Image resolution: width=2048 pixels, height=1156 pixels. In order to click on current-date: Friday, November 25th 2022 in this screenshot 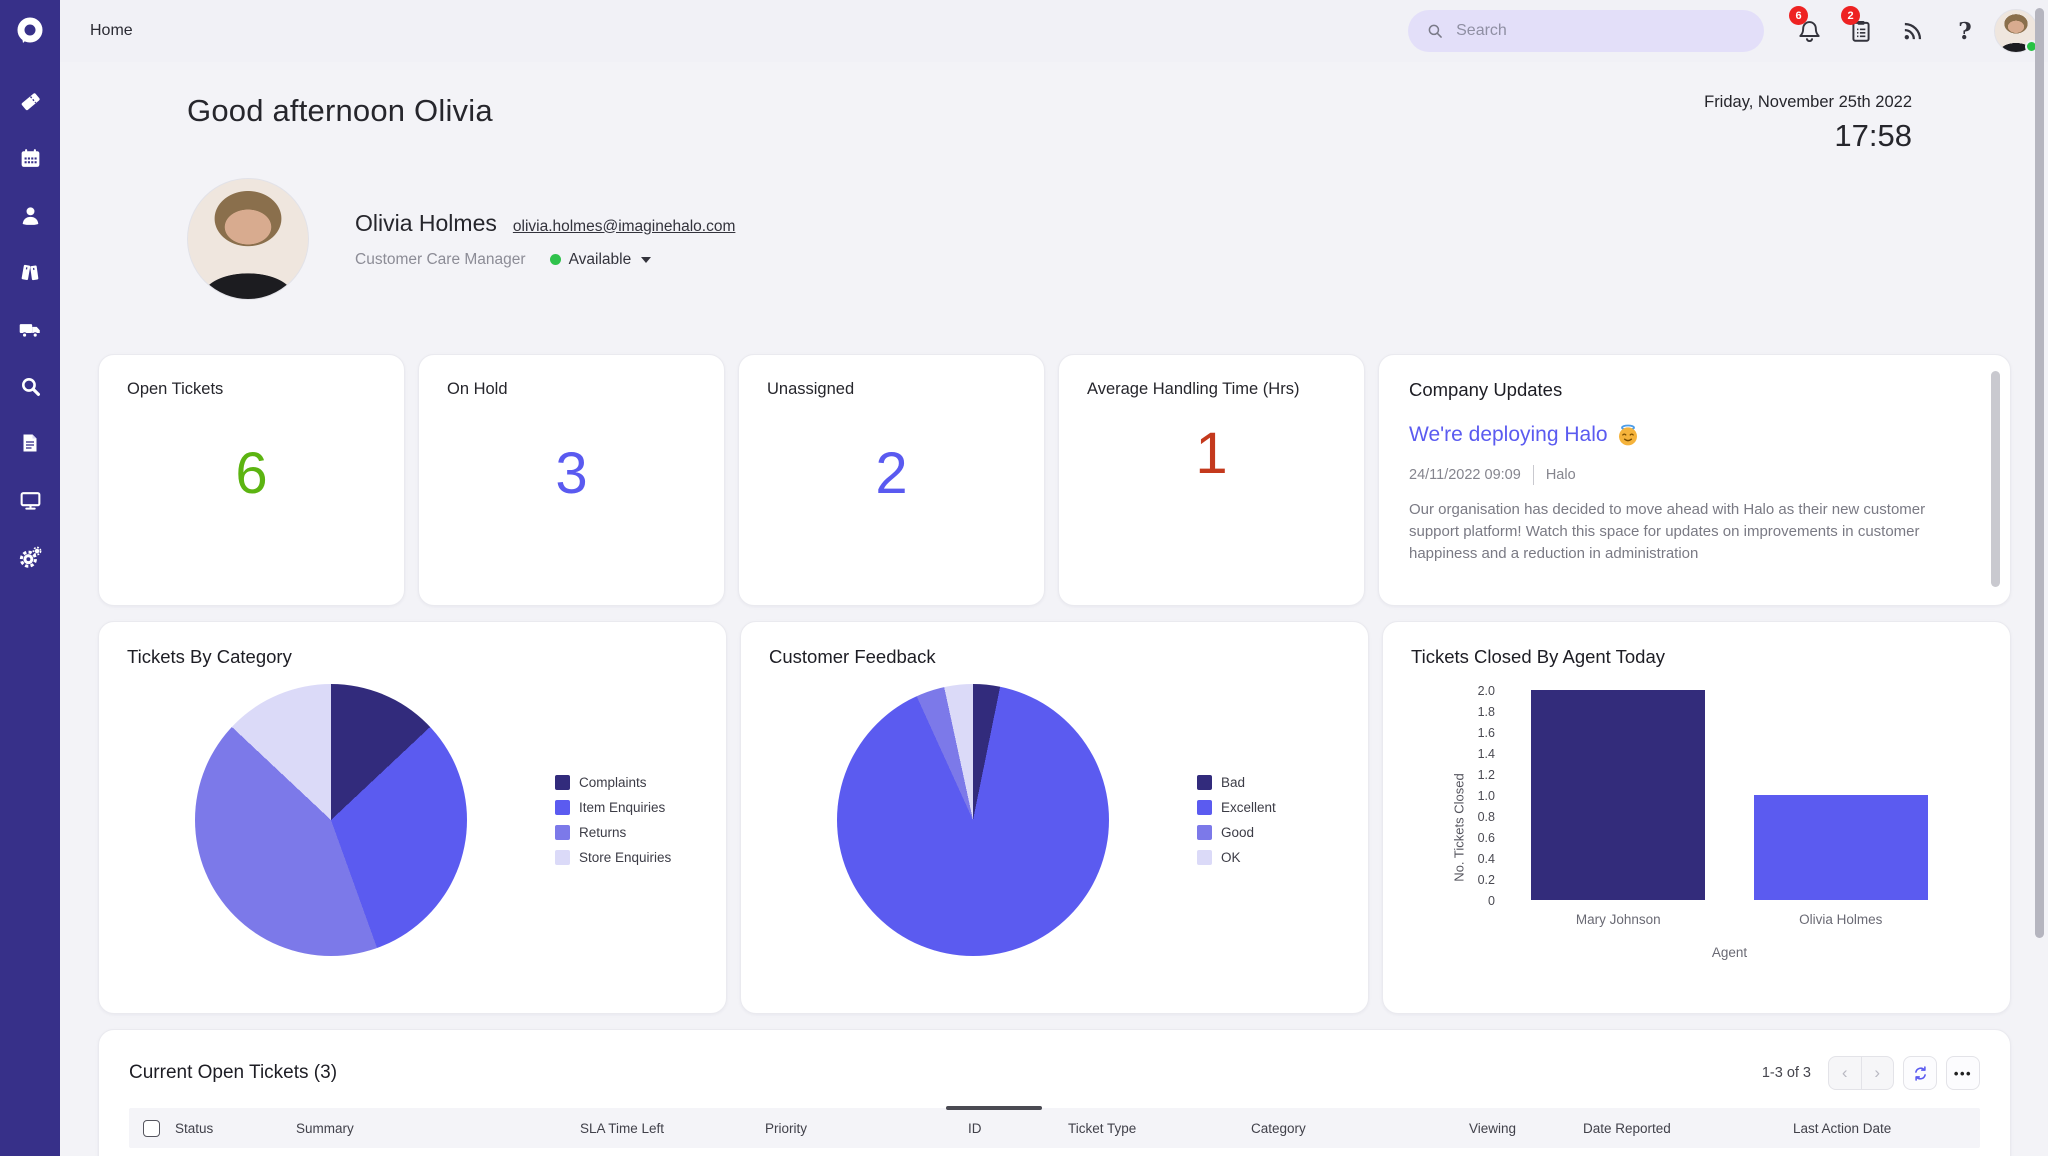, I will do `click(1808, 102)`.